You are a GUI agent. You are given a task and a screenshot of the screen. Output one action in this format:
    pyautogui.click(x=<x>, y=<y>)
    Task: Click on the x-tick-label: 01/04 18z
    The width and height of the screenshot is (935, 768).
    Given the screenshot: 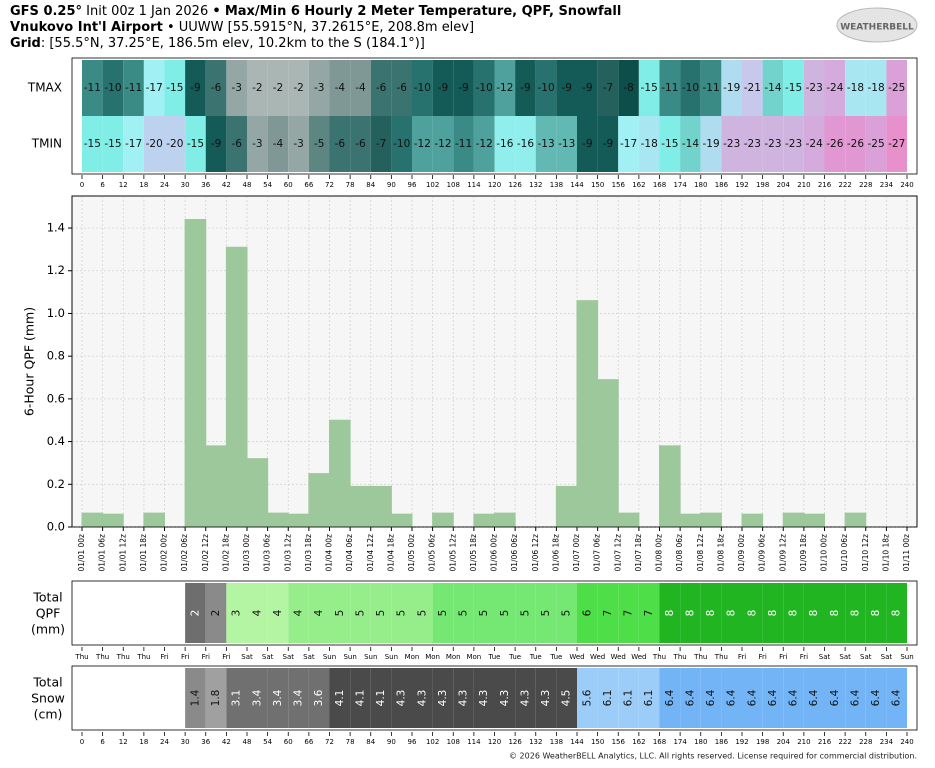 What is the action you would take?
    pyautogui.click(x=390, y=553)
    